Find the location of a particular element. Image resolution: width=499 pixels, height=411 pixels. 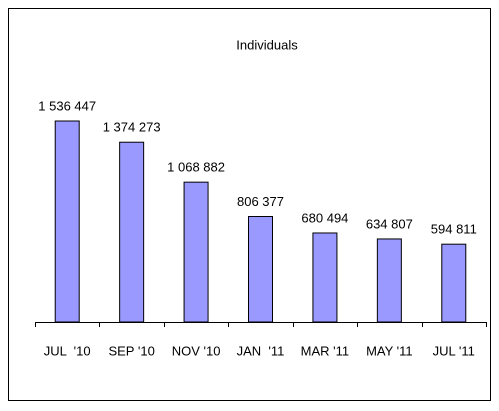

data-label: 594 811 is located at coordinates (454, 229).